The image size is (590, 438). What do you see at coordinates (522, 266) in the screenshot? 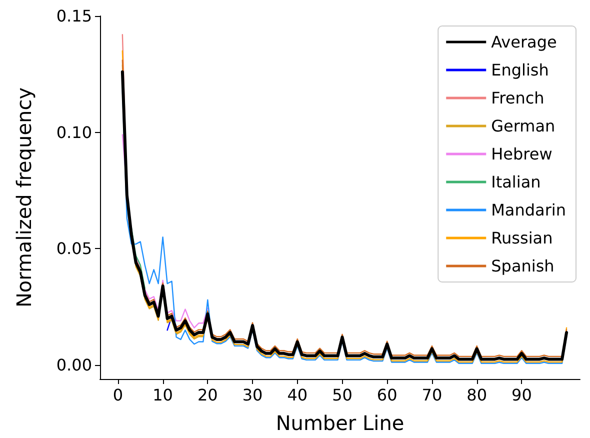
I see `legend-label: Spanish` at bounding box center [522, 266].